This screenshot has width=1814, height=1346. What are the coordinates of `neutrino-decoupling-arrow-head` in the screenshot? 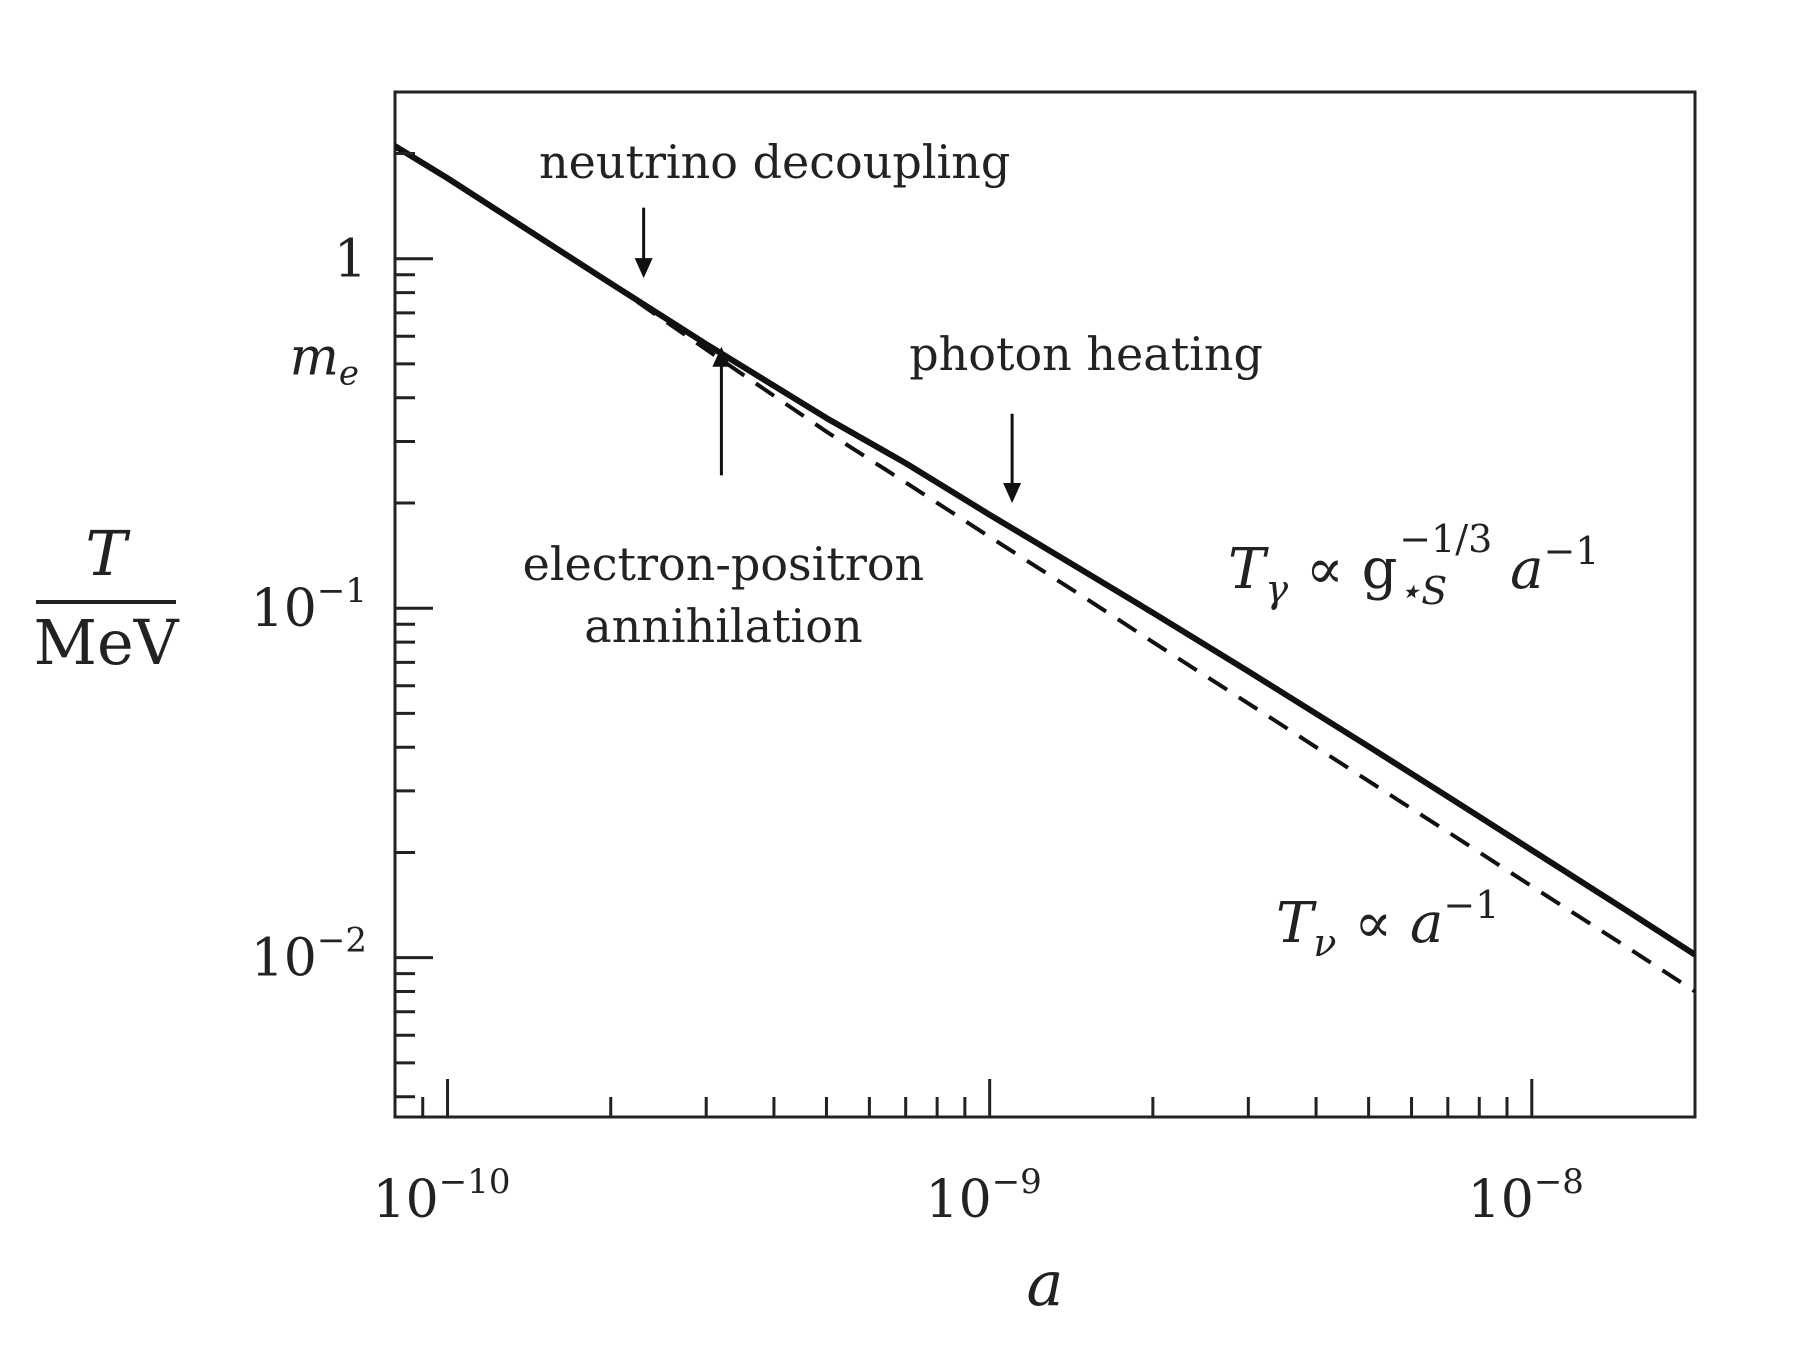 It's located at (643, 268).